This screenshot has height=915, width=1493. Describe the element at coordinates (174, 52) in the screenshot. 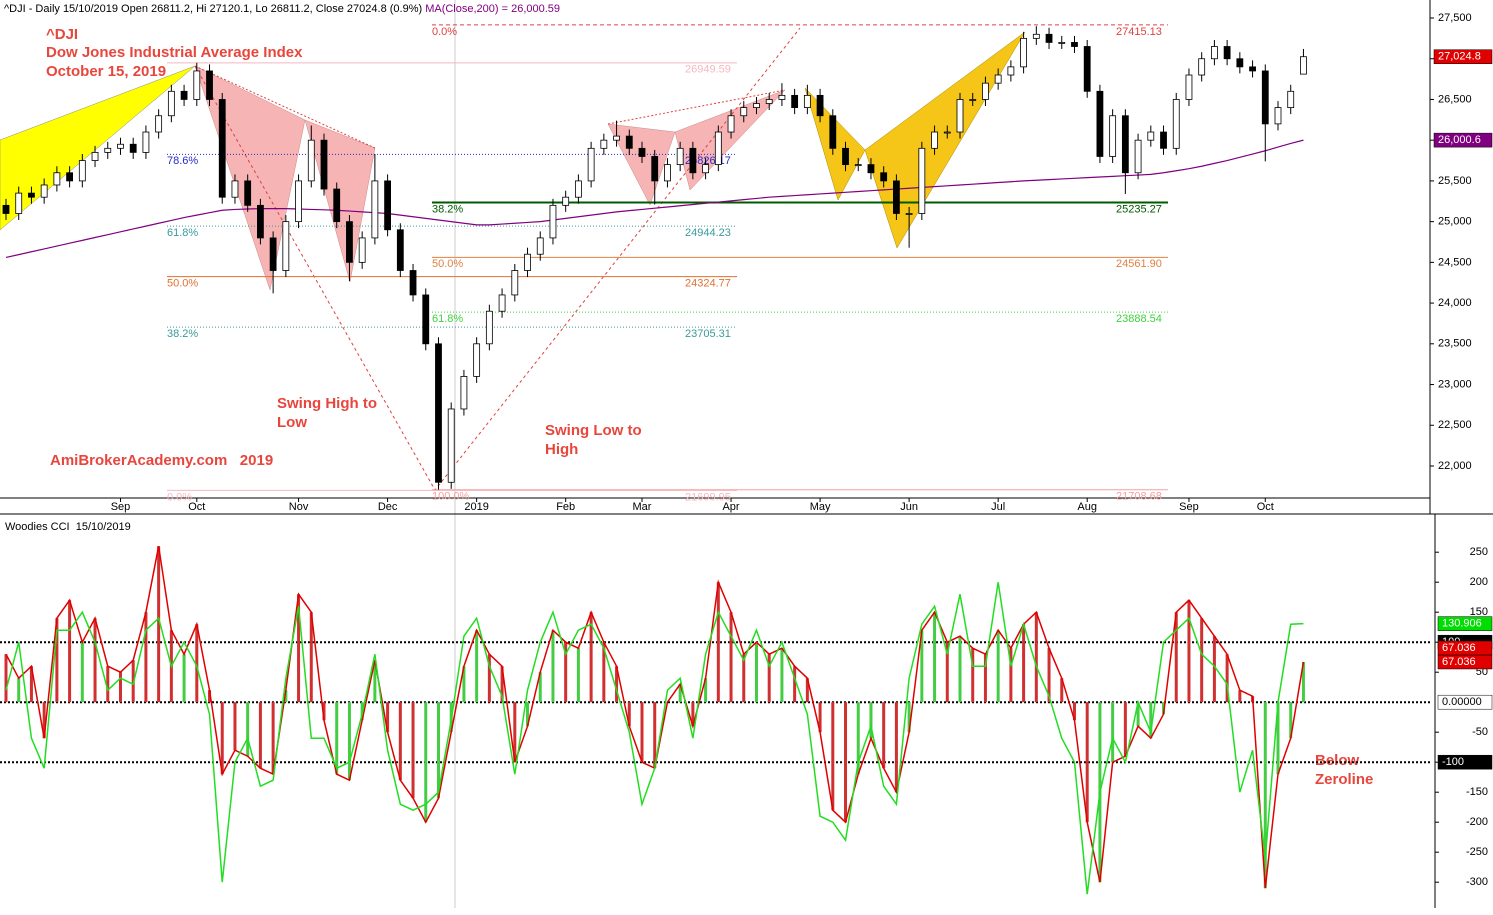

I see `chart-subtitle: Dow Jones Industrial Average Index` at that location.